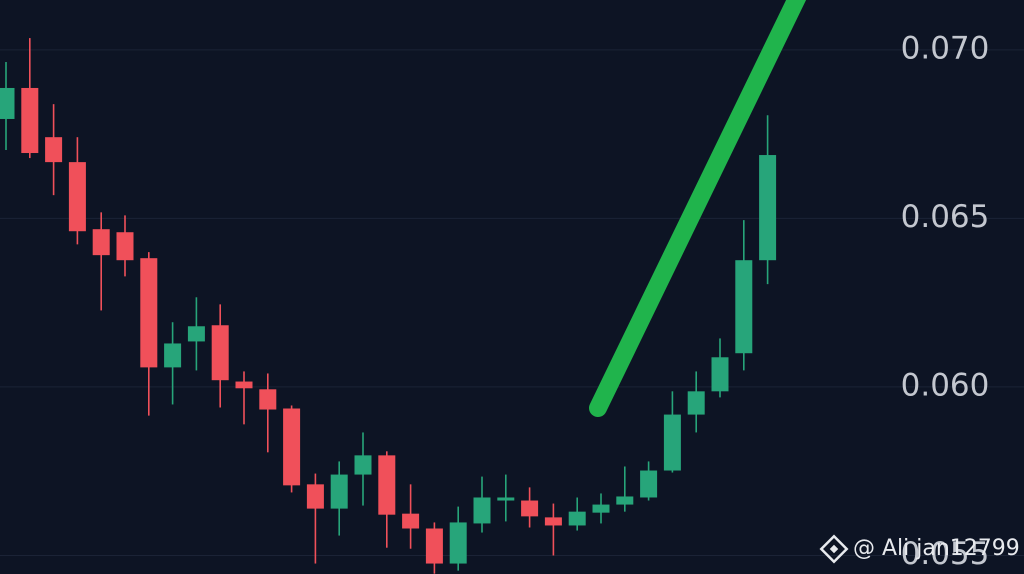 This screenshot has height=574, width=1024. I want to click on y-tick-label: 0.070, so click(945, 48).